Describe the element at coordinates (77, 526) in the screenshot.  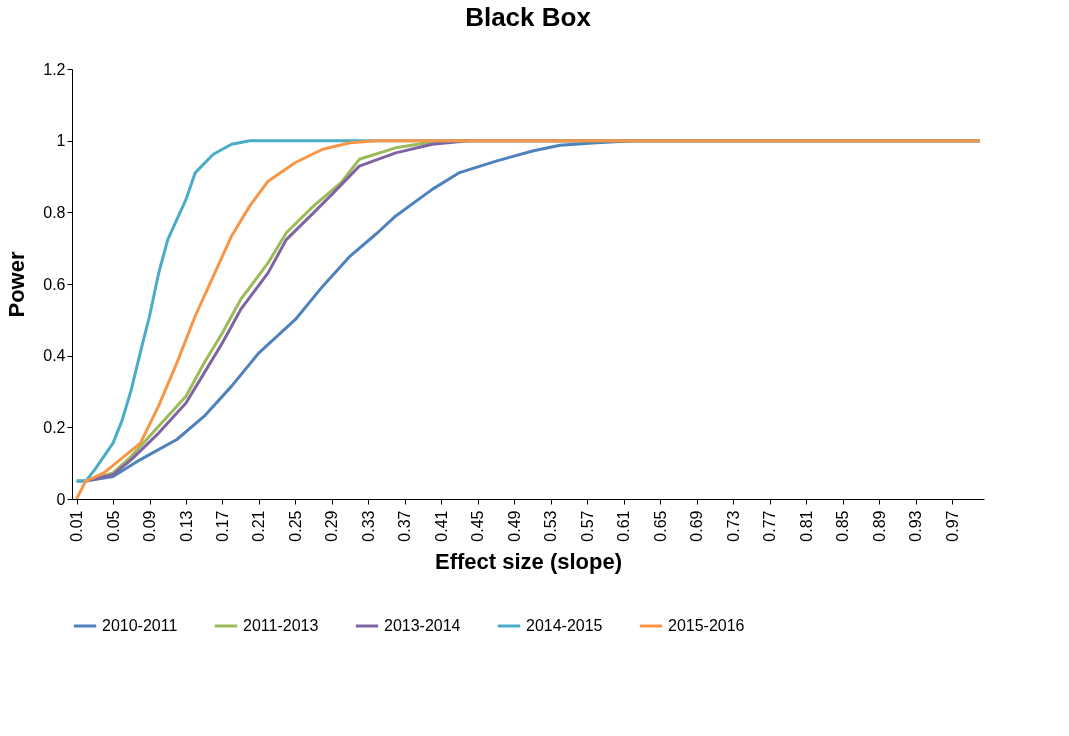
I see `x-tick-label: 0.01` at that location.